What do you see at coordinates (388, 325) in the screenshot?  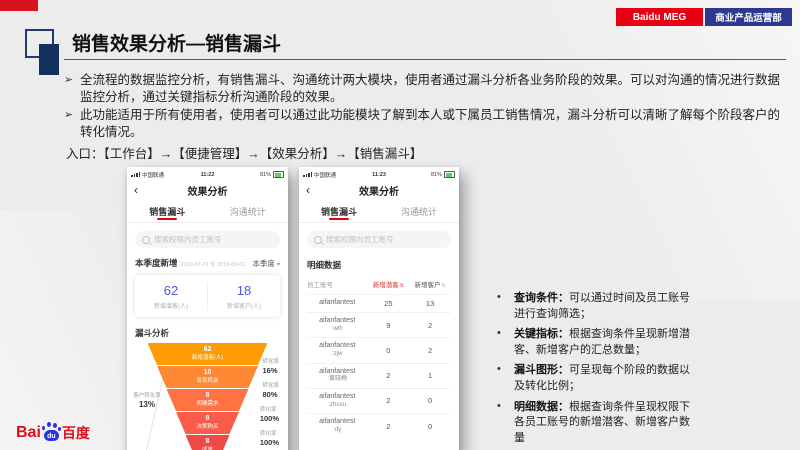 I see `leads-count: 9` at bounding box center [388, 325].